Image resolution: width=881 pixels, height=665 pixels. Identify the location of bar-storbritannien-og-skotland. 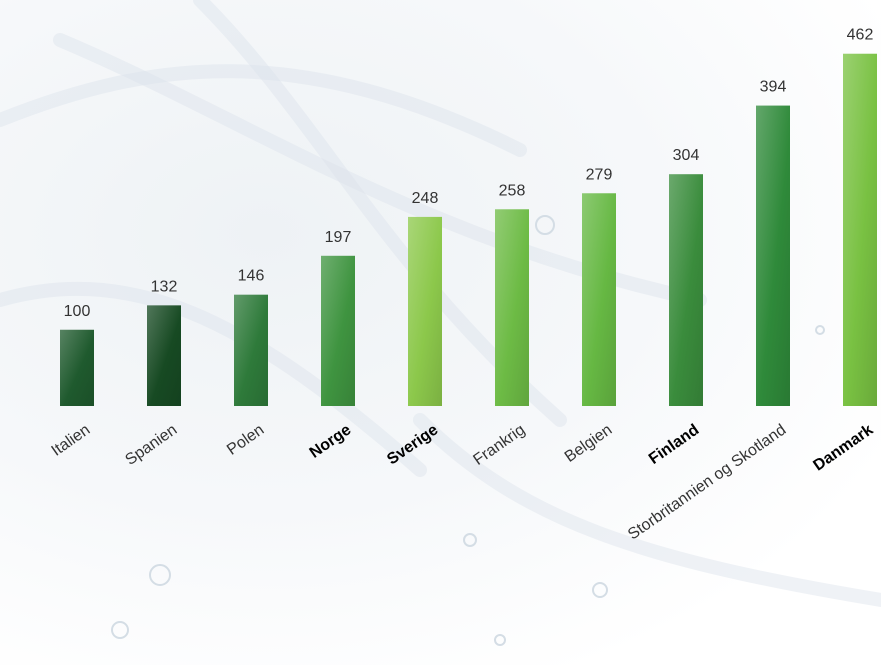
(773, 255).